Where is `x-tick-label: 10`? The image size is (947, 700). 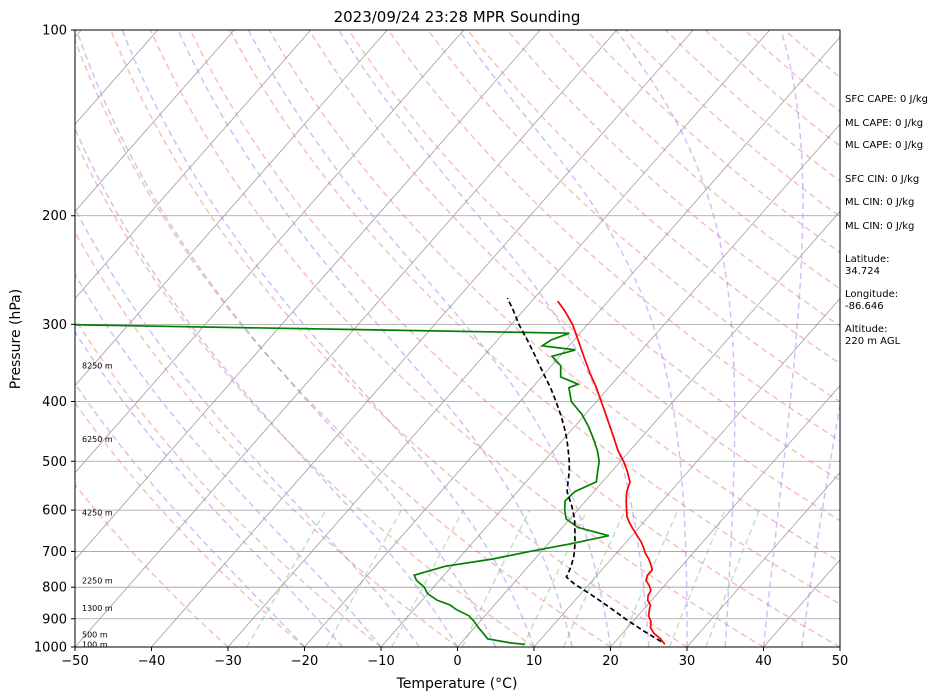 x-tick-label: 10 is located at coordinates (534, 661).